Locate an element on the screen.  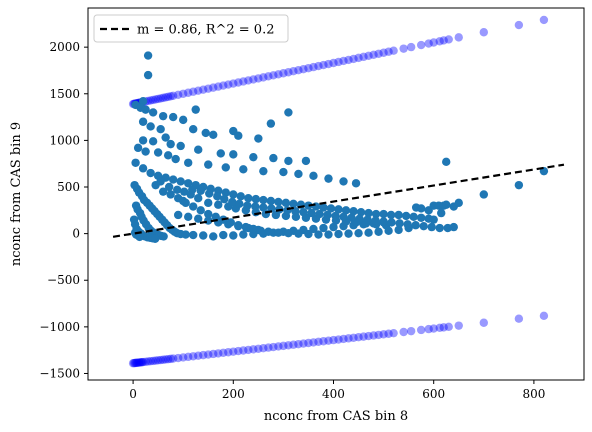
legend-box is located at coordinates (191, 28).